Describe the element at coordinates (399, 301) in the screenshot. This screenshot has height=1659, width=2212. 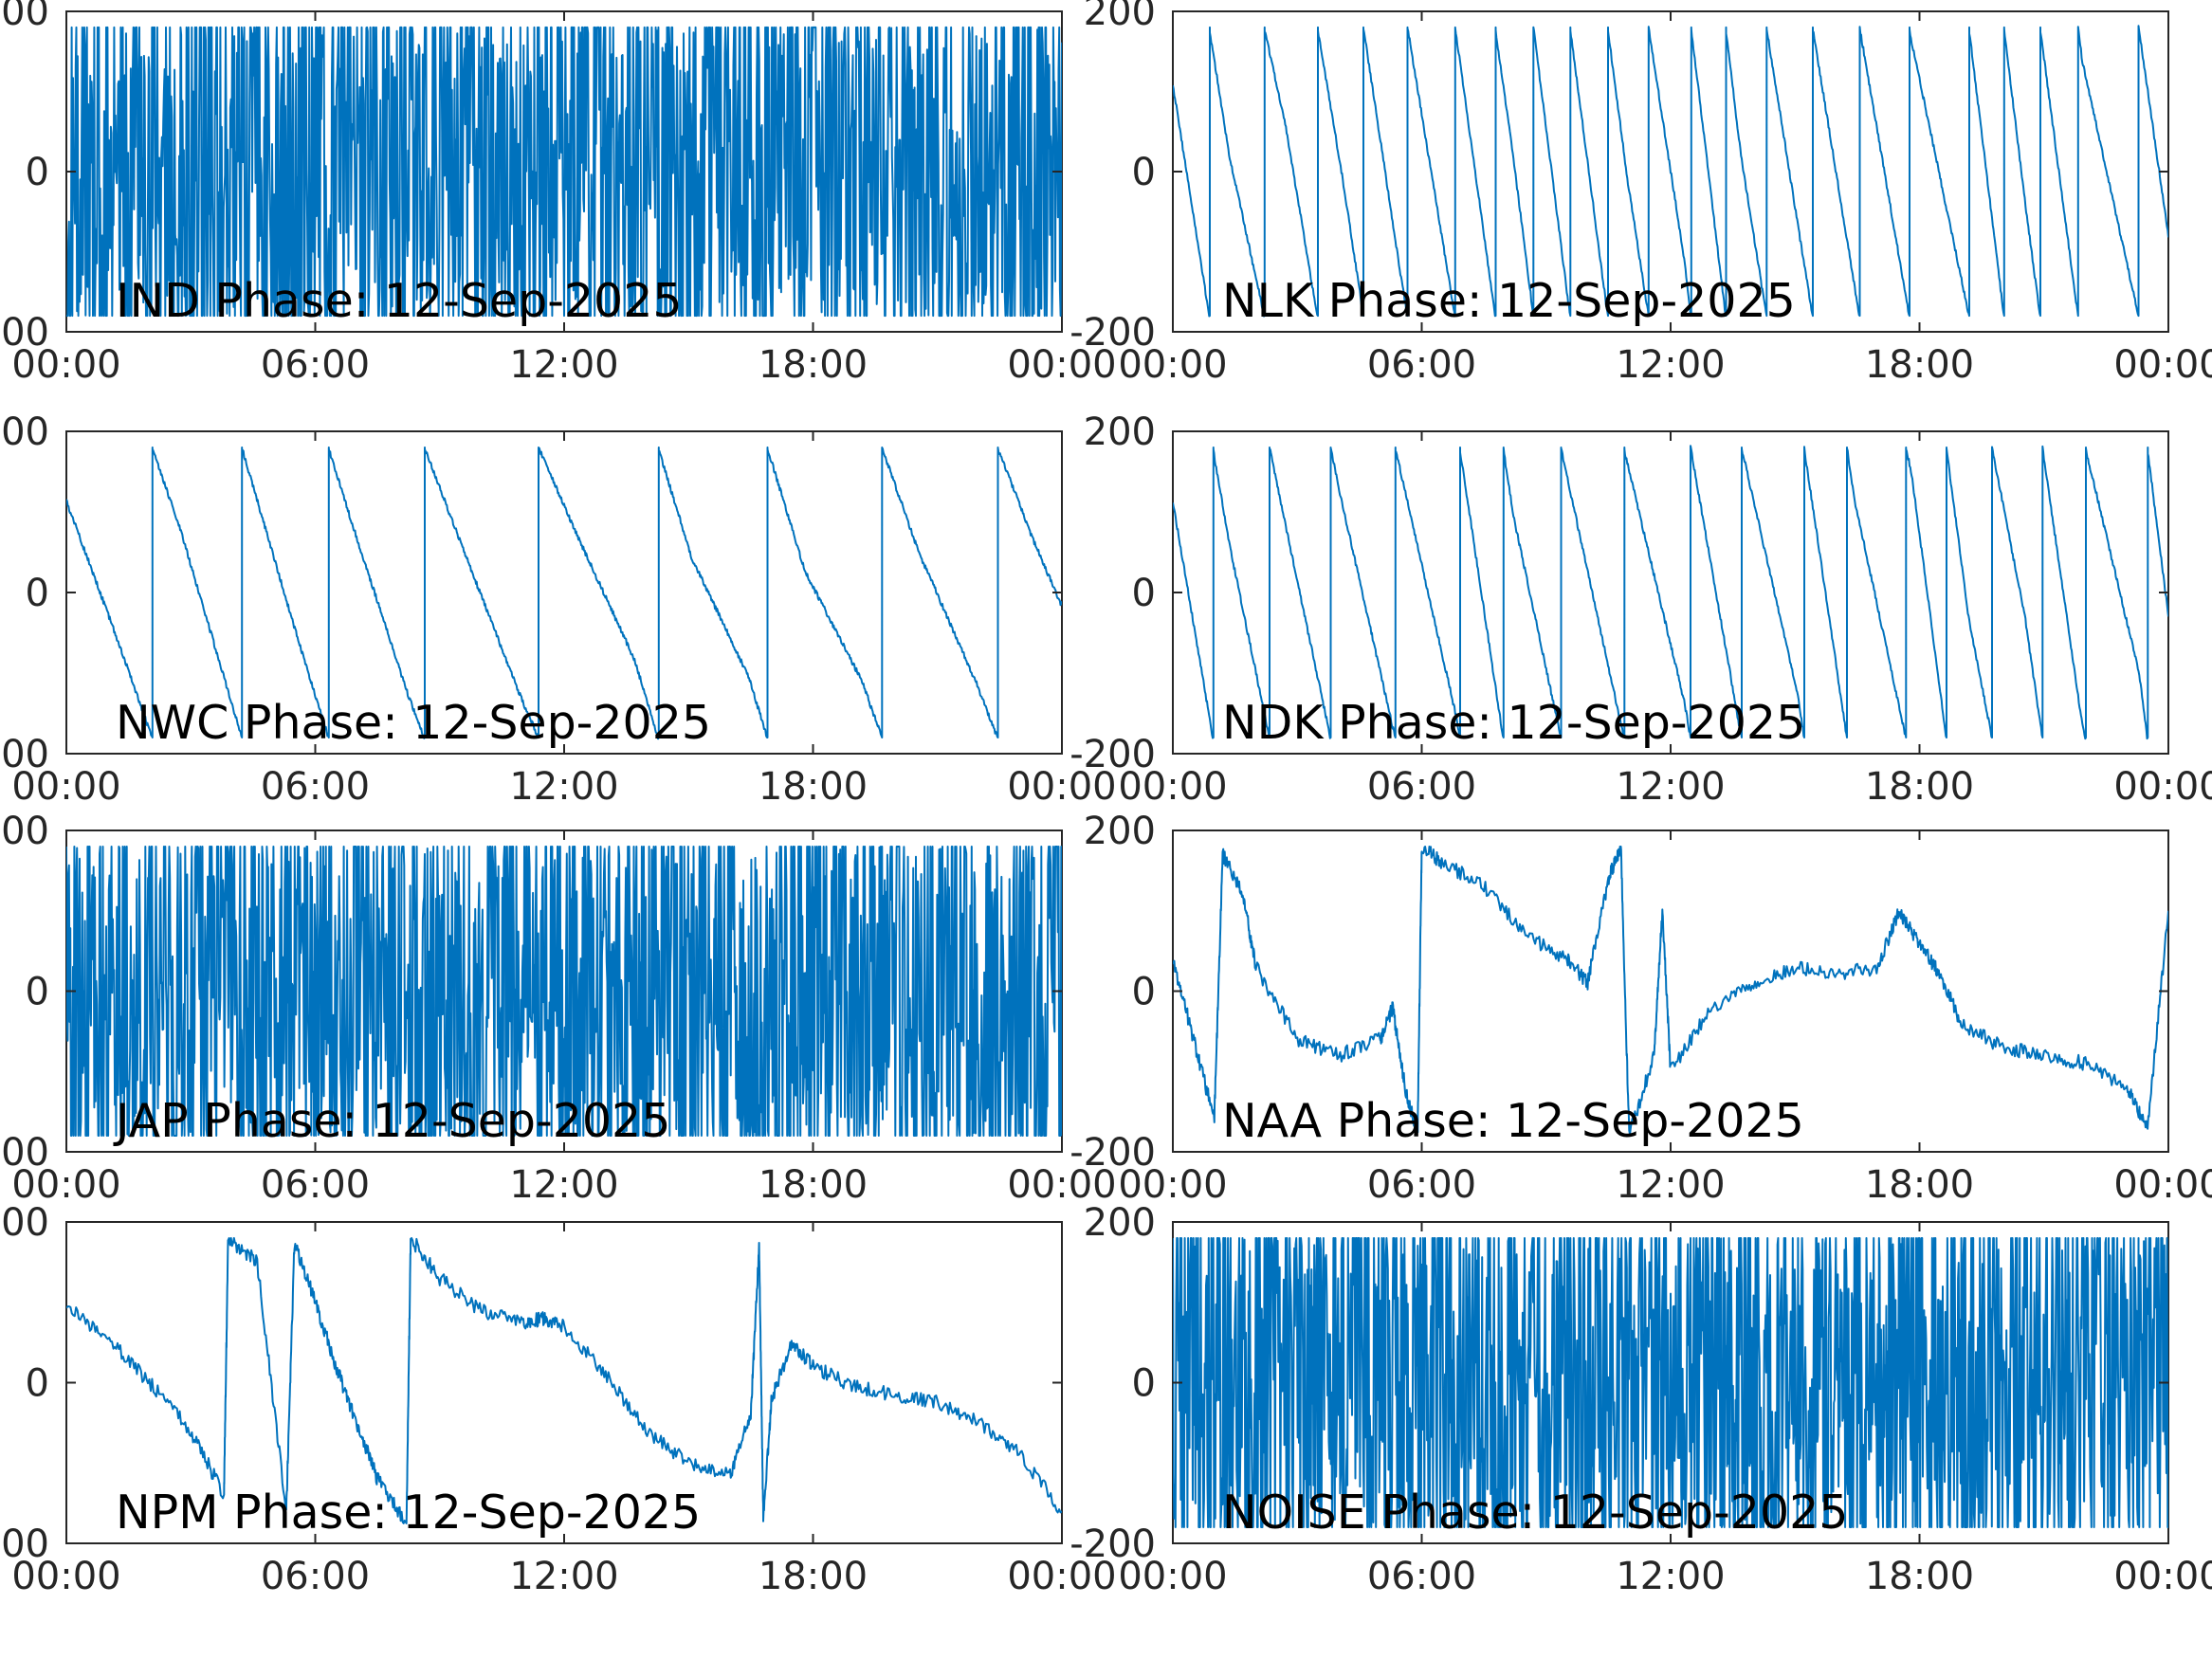
I see `chart-title: IND Phase: 12-Sep-2025` at that location.